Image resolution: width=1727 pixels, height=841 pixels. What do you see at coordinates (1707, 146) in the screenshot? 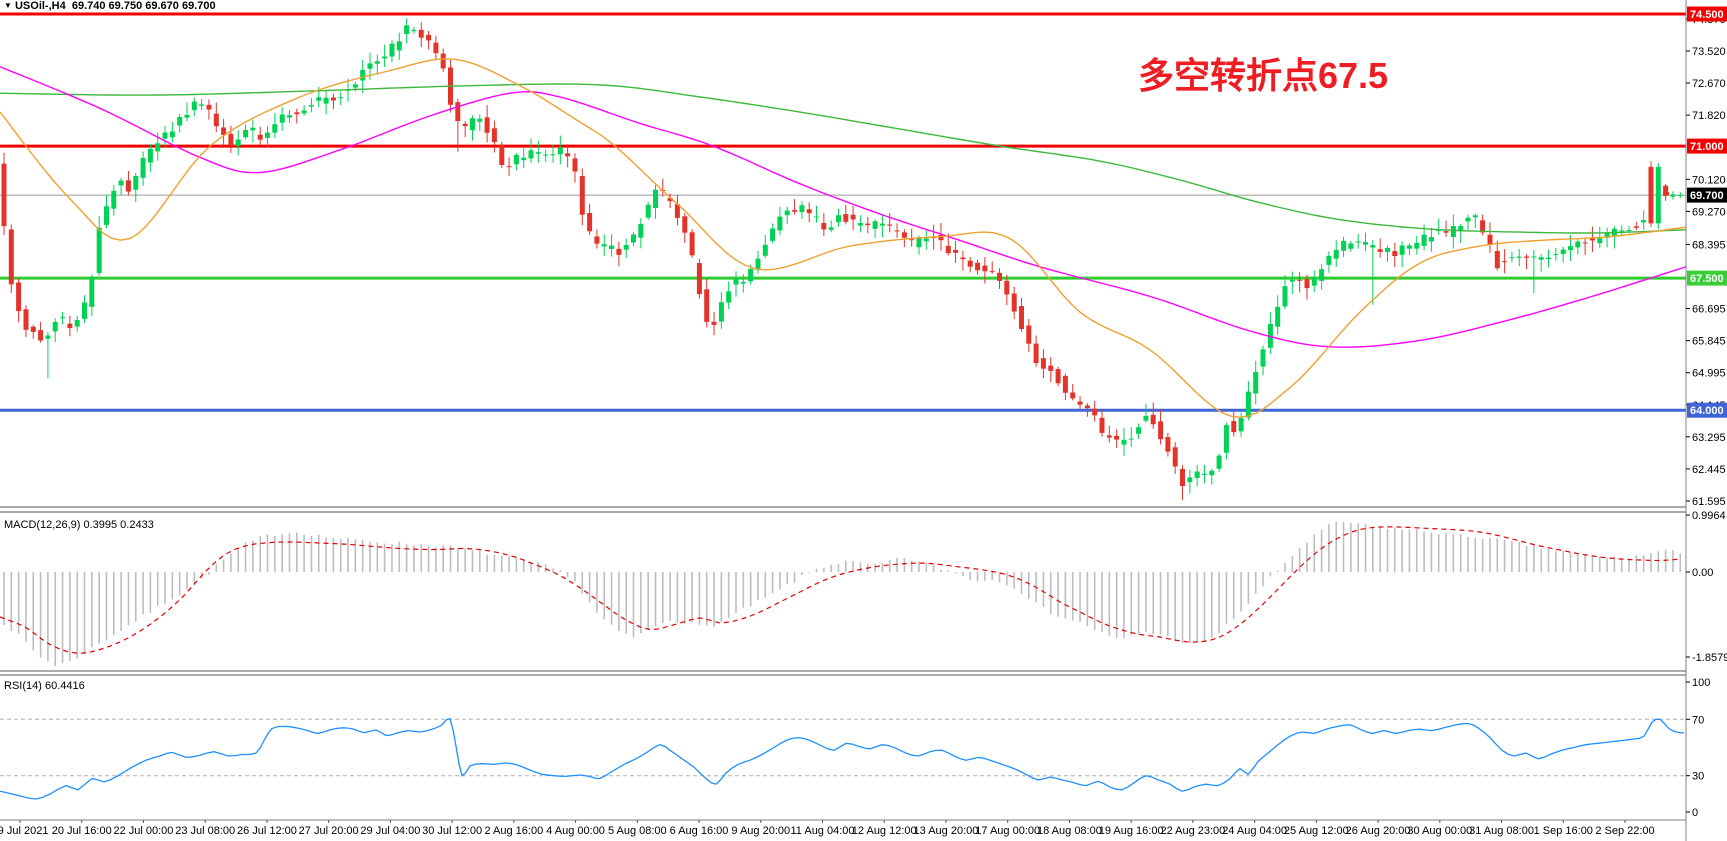
I see `price-badge-71.000` at bounding box center [1707, 146].